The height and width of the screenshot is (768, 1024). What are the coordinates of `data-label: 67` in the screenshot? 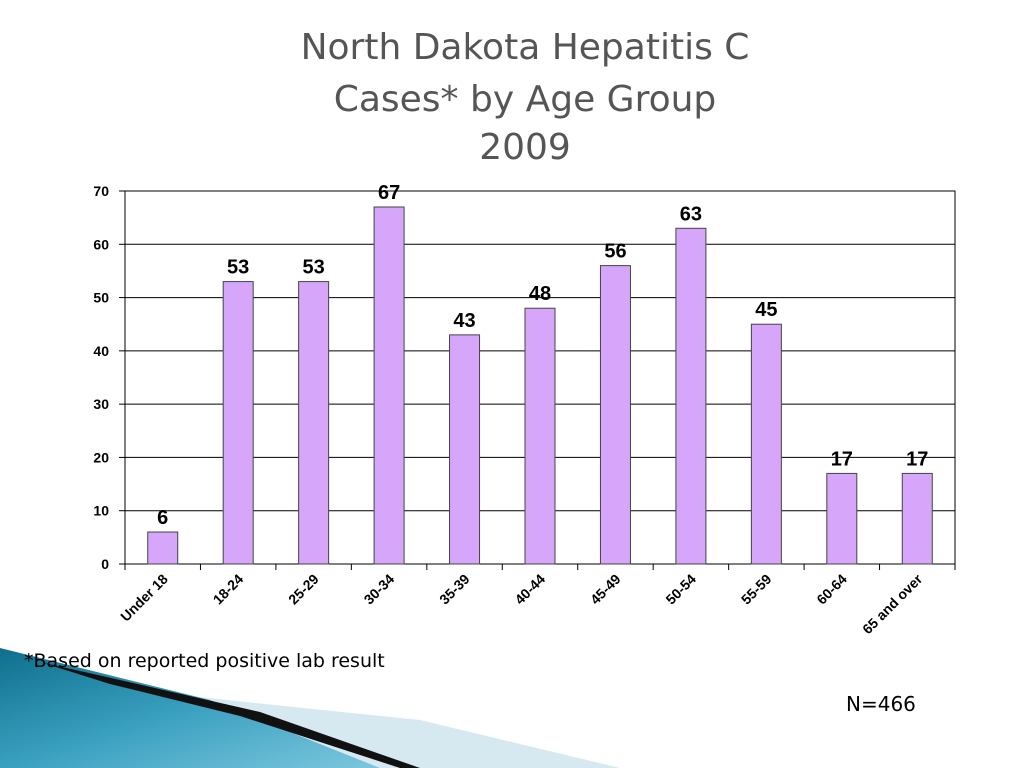 It's located at (389, 193).